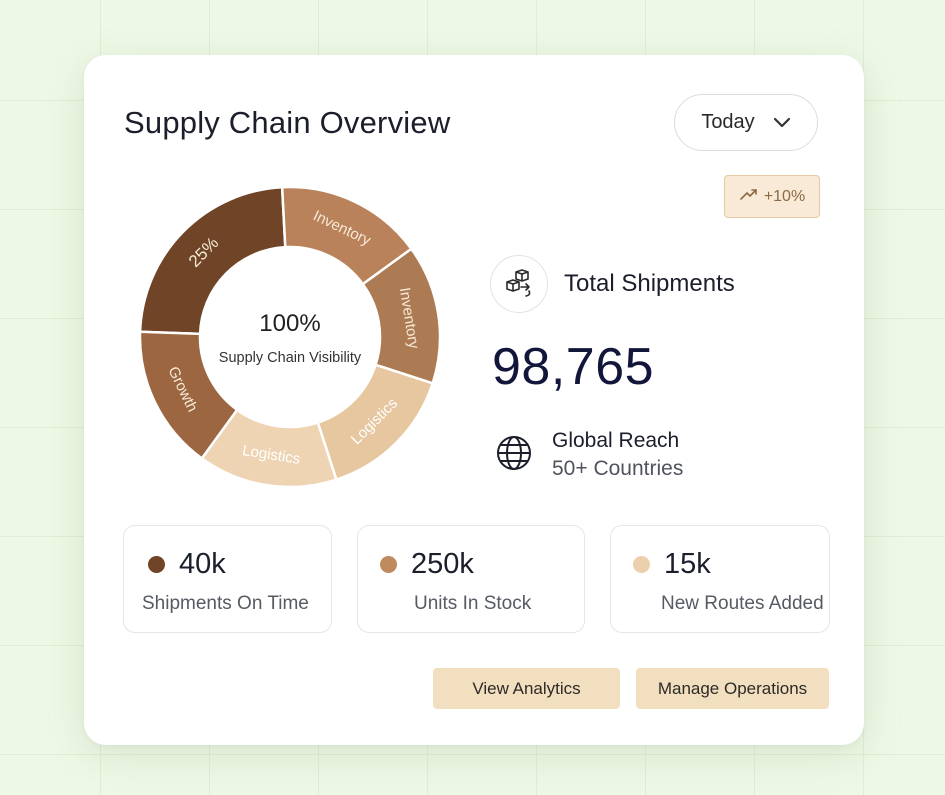 This screenshot has width=945, height=795. What do you see at coordinates (742, 603) in the screenshot?
I see `stat-label: New Routes Added` at bounding box center [742, 603].